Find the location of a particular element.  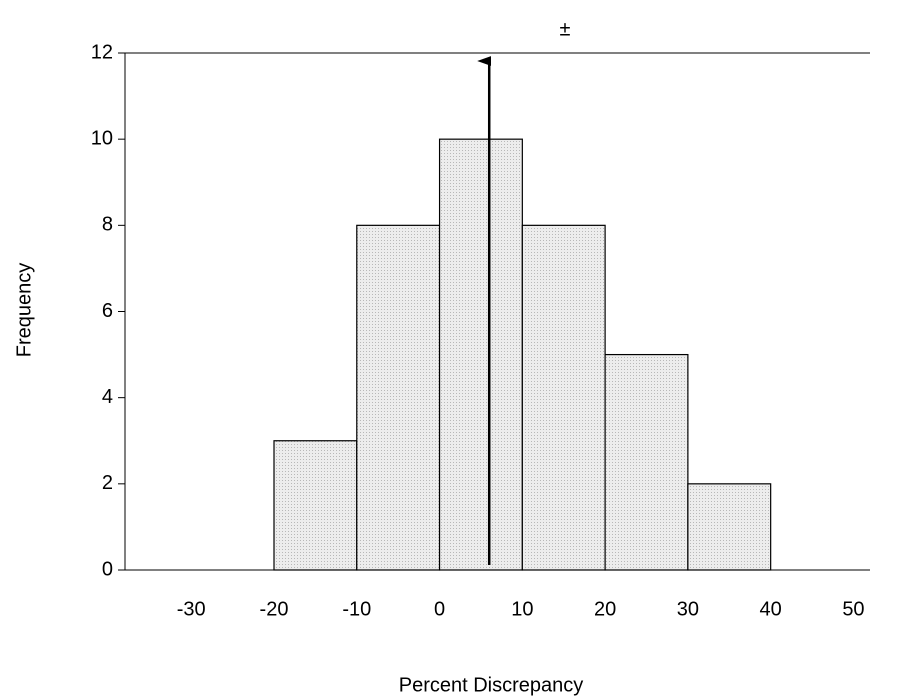

y-tick-label: 4 is located at coordinates (107, 397).